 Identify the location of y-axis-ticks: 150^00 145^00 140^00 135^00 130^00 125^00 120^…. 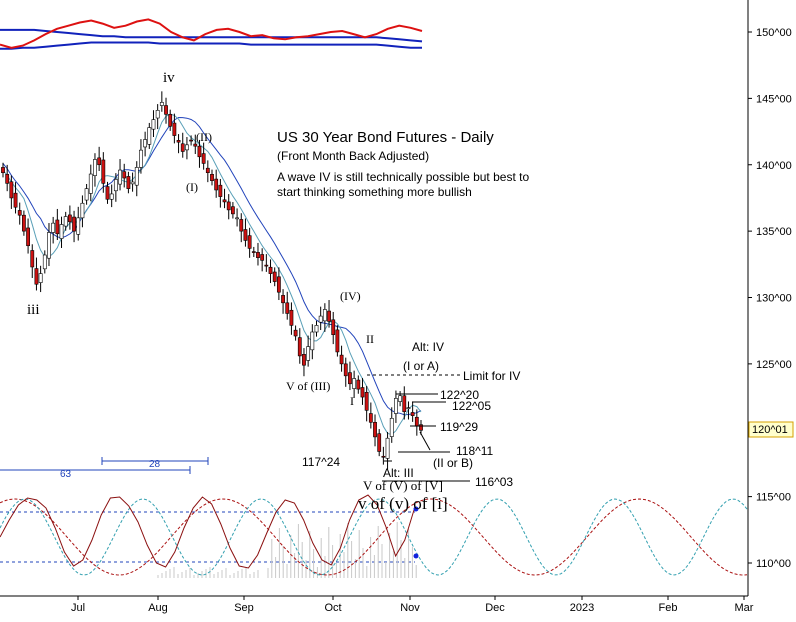
(770, 298).